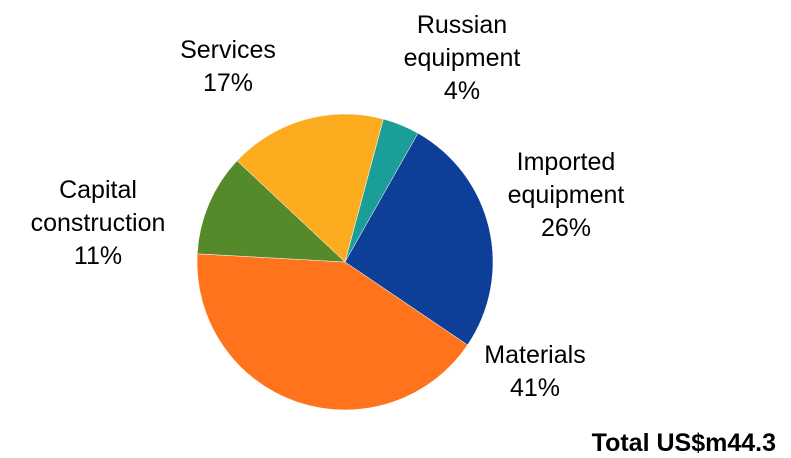 The width and height of the screenshot is (791, 458). Describe the element at coordinates (462, 91) in the screenshot. I see `slice-value-label-0: 4%` at that location.